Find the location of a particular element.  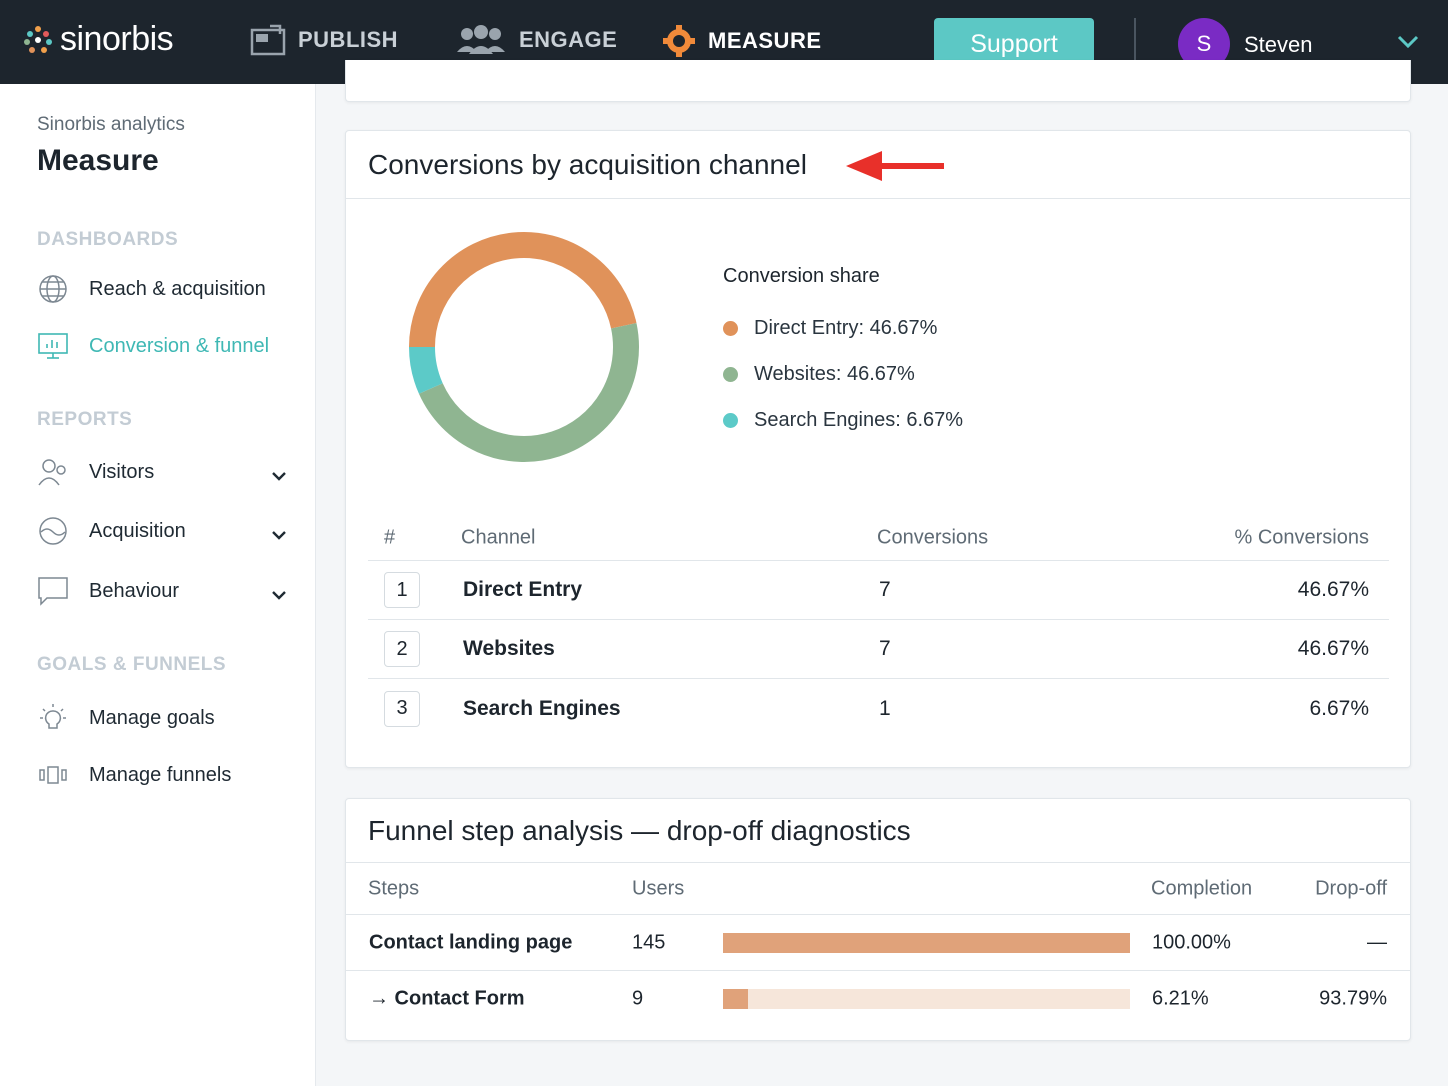

table-row: 3 Search Engines 1 6.67% is located at coordinates (878, 708).